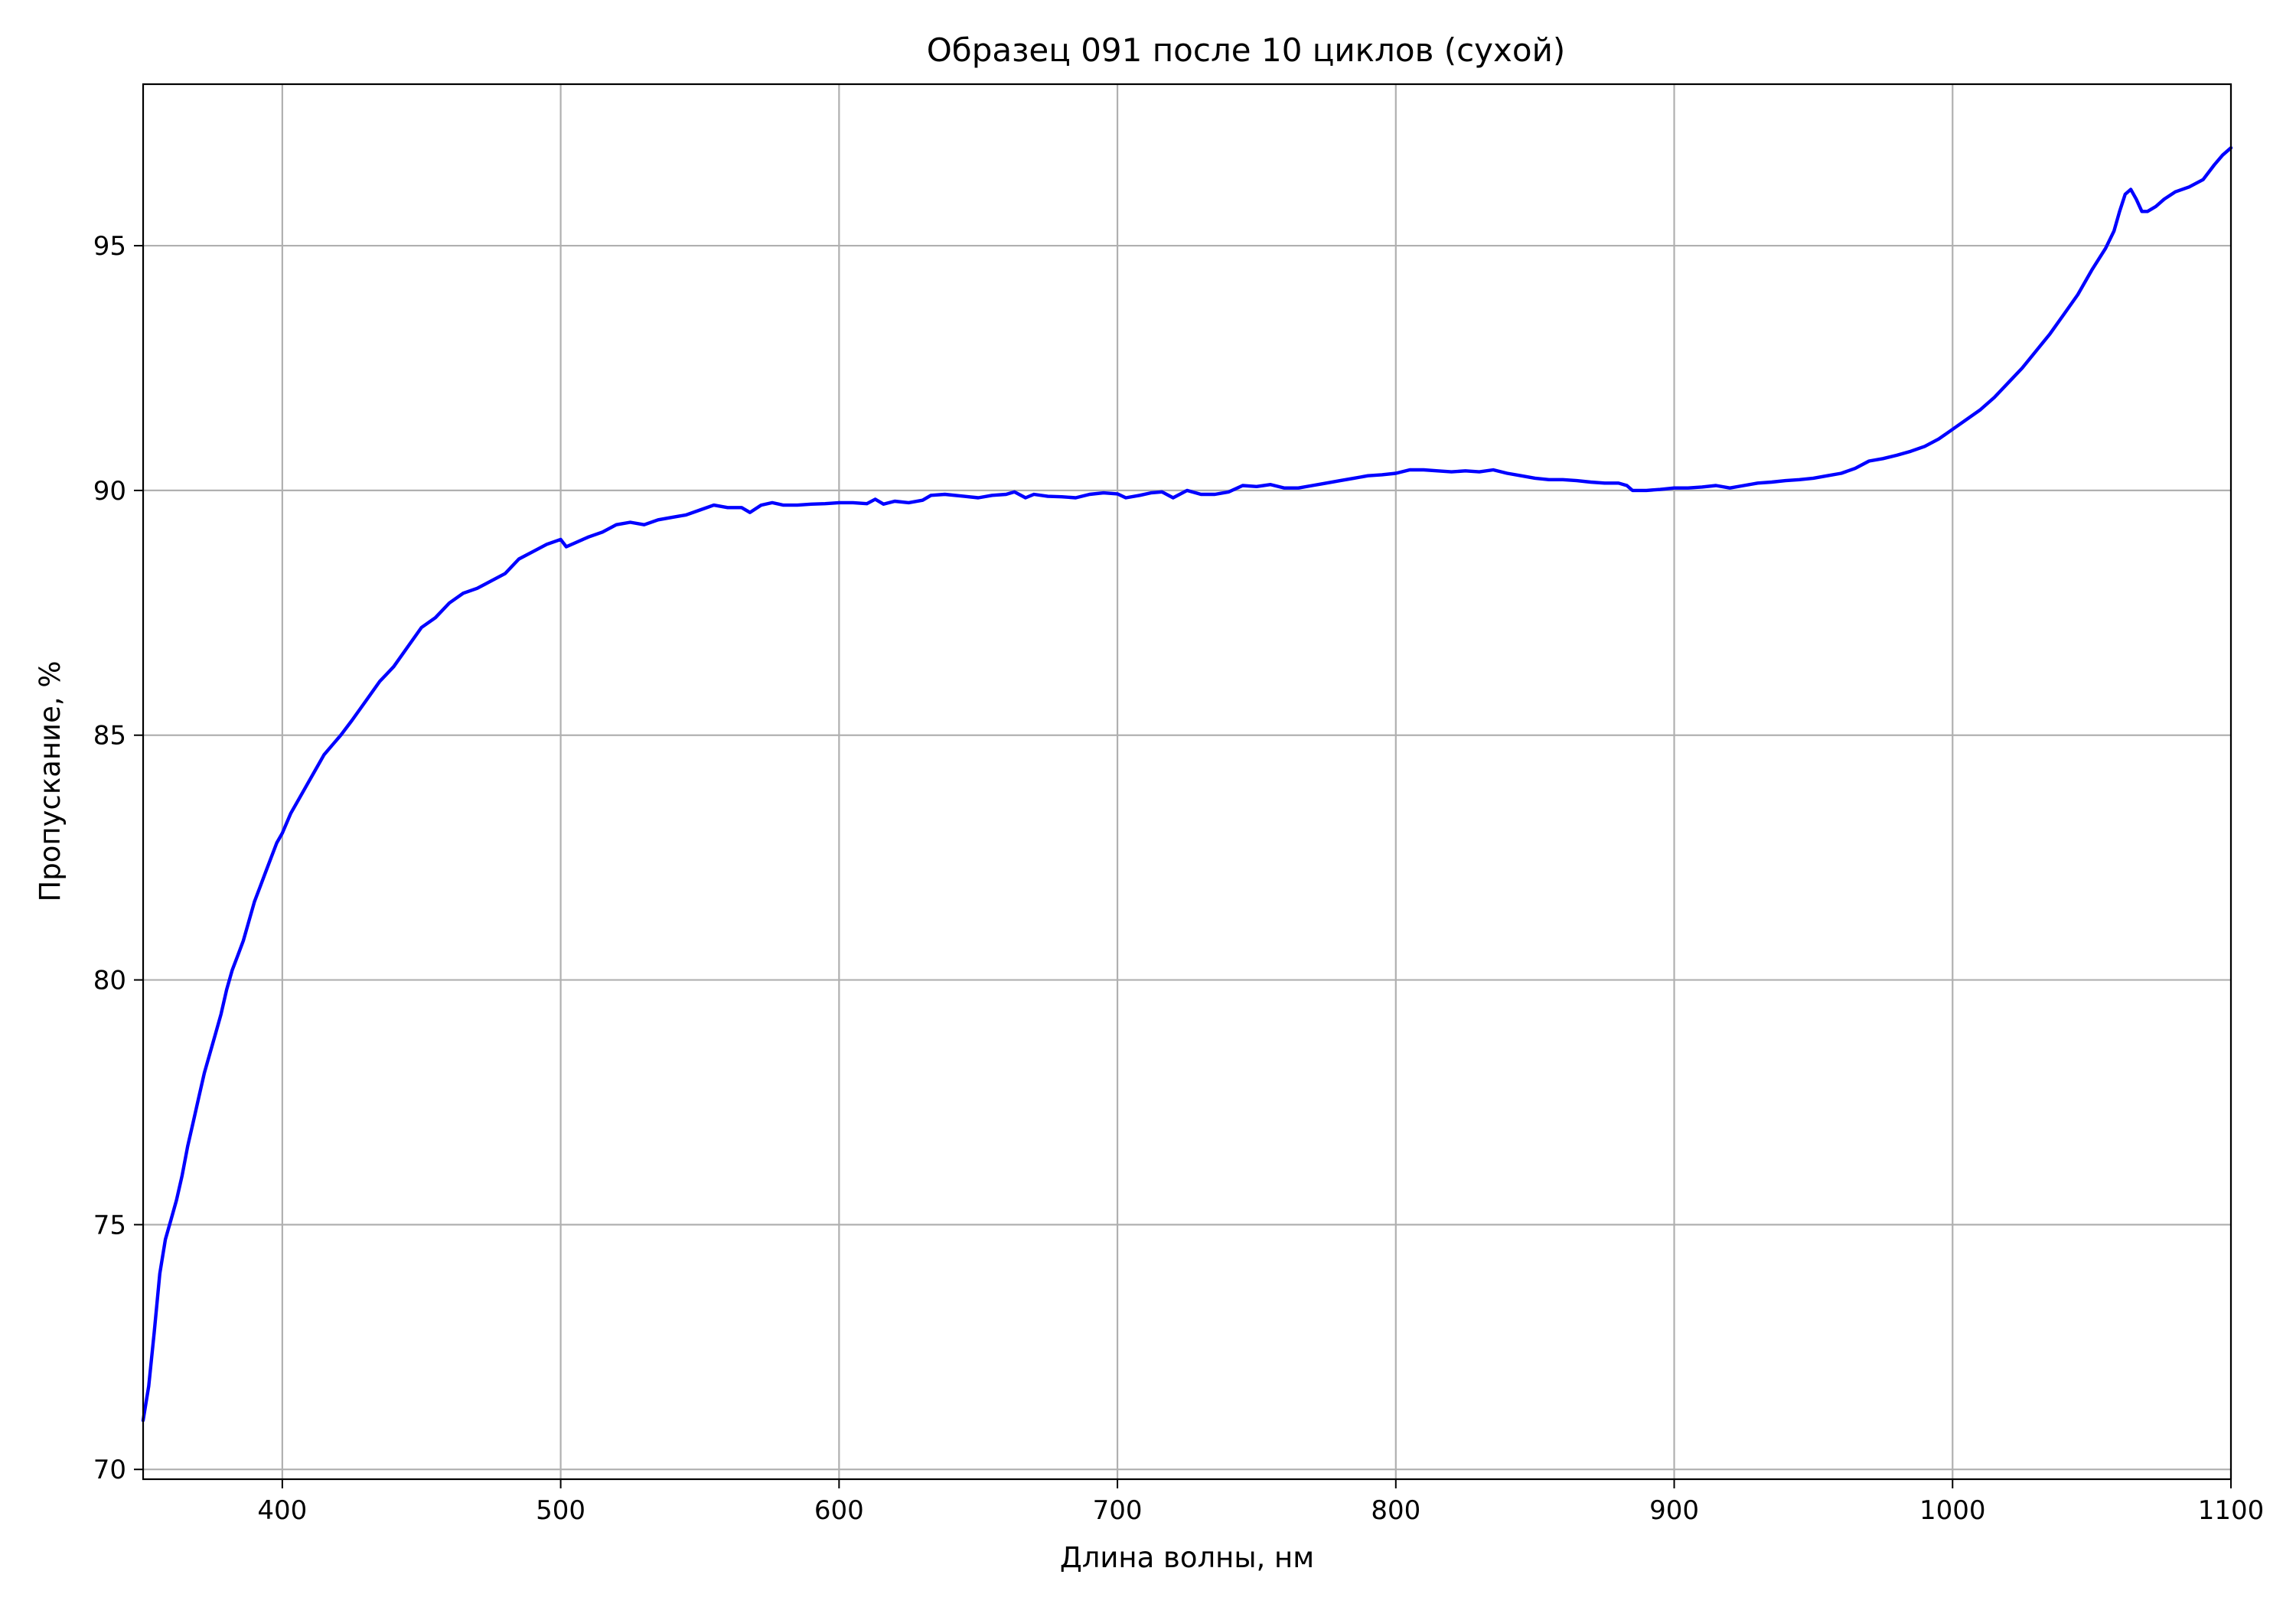 The height and width of the screenshot is (1607, 2296). What do you see at coordinates (1395, 1510) in the screenshot?
I see `x-tick-label: 800` at bounding box center [1395, 1510].